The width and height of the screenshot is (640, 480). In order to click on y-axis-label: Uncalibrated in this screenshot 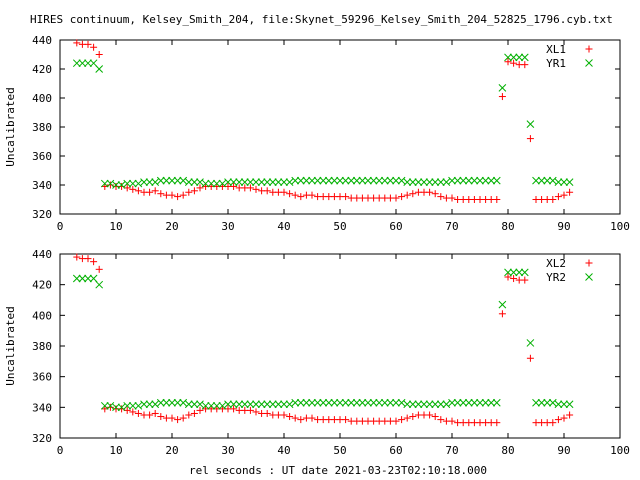, I will do `click(10, 126)`.